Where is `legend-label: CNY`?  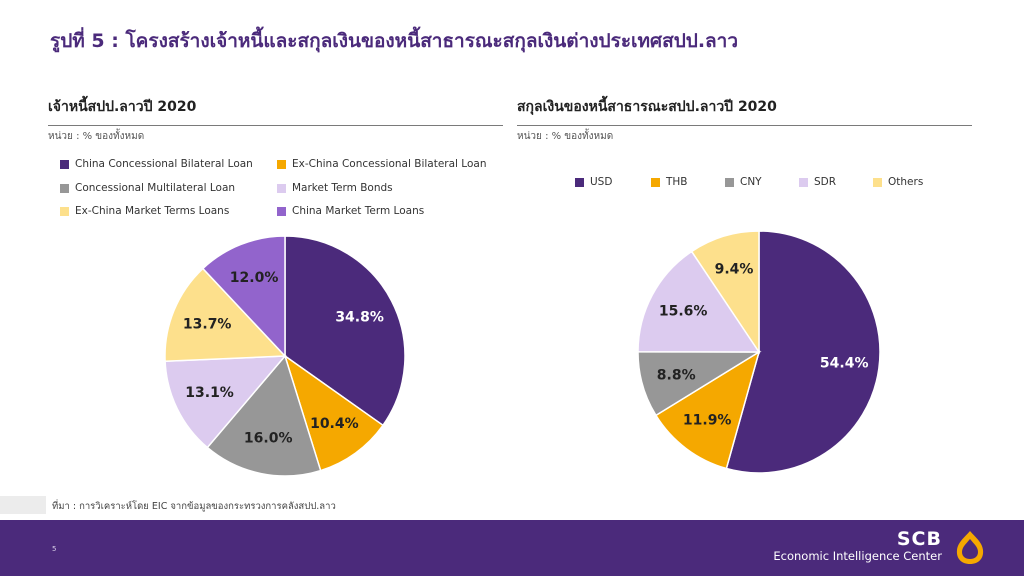
legend-label: CNY is located at coordinates (751, 182).